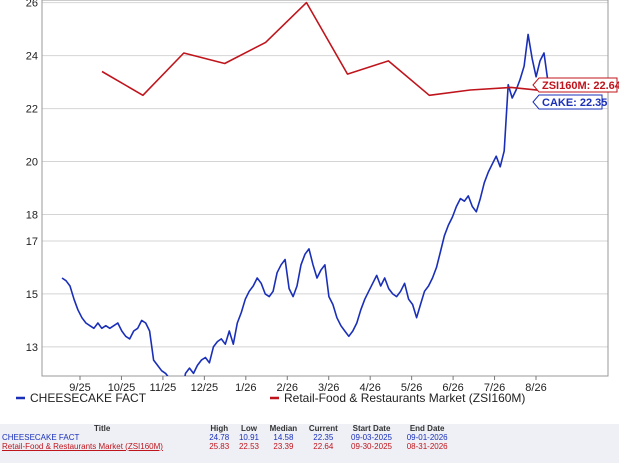  Describe the element at coordinates (371, 446) in the screenshot. I see `stats-cell-start-date: 09-30-2025` at that location.